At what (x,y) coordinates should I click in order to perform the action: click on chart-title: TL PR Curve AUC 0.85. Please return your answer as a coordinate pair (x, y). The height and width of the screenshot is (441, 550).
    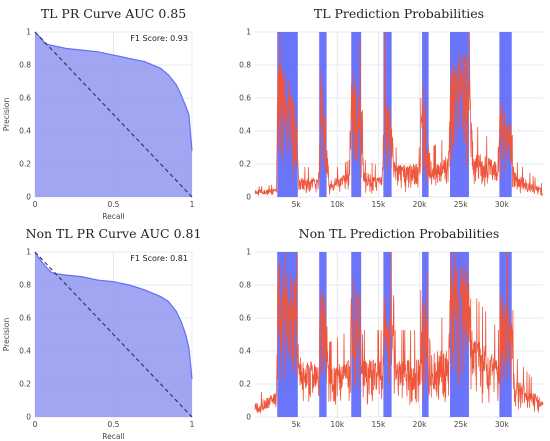
    Looking at the image, I should click on (113, 13).